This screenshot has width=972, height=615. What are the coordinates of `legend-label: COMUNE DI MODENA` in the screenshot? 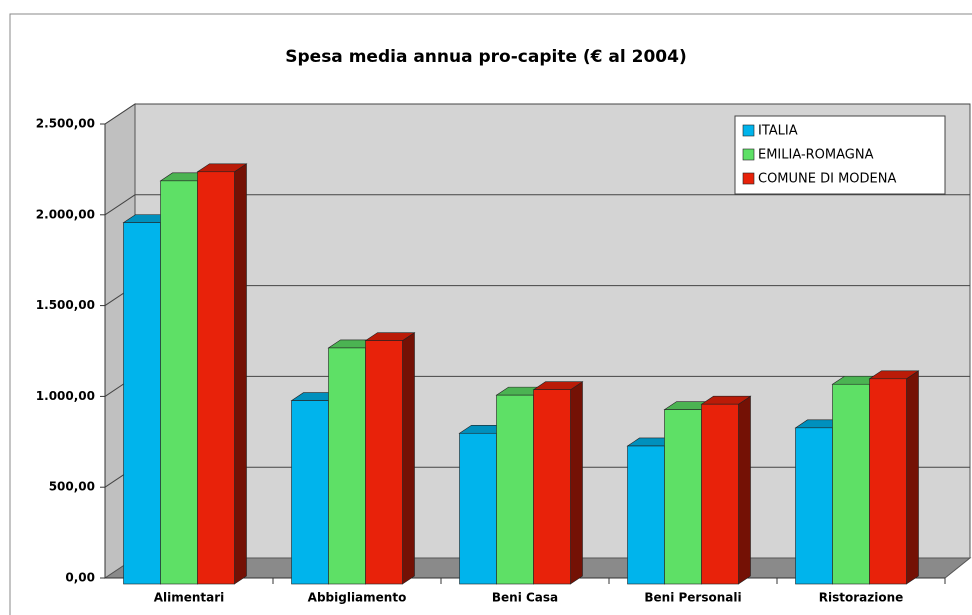 It's located at (827, 179).